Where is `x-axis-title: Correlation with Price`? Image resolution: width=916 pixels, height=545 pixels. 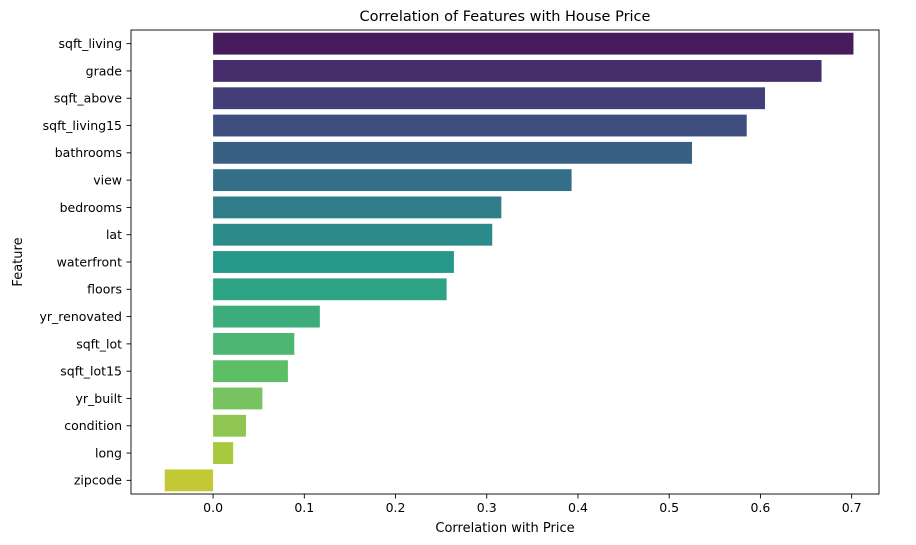 x-axis-title: Correlation with Price is located at coordinates (504, 528).